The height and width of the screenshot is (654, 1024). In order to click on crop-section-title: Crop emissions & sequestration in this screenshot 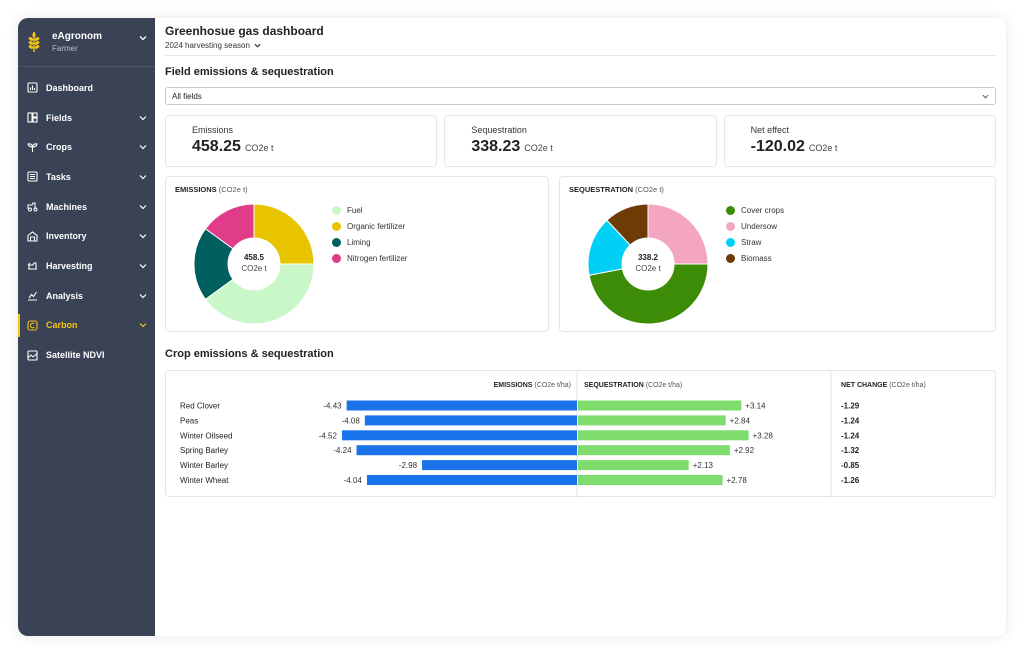, I will do `click(249, 354)`.